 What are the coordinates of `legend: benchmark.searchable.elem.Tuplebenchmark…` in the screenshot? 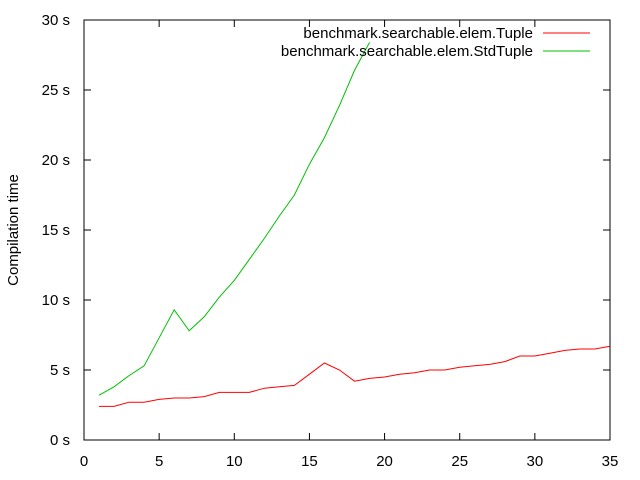 It's located at (435, 42).